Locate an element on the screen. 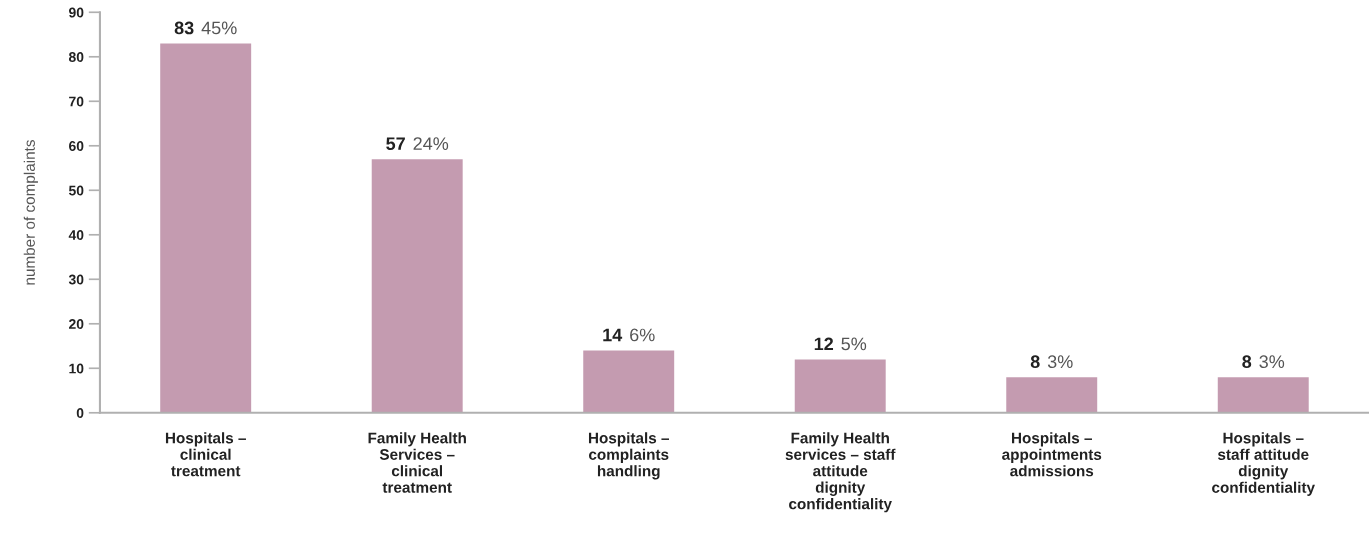 The height and width of the screenshot is (534, 1369). data-label: 12 5% is located at coordinates (840, 344).